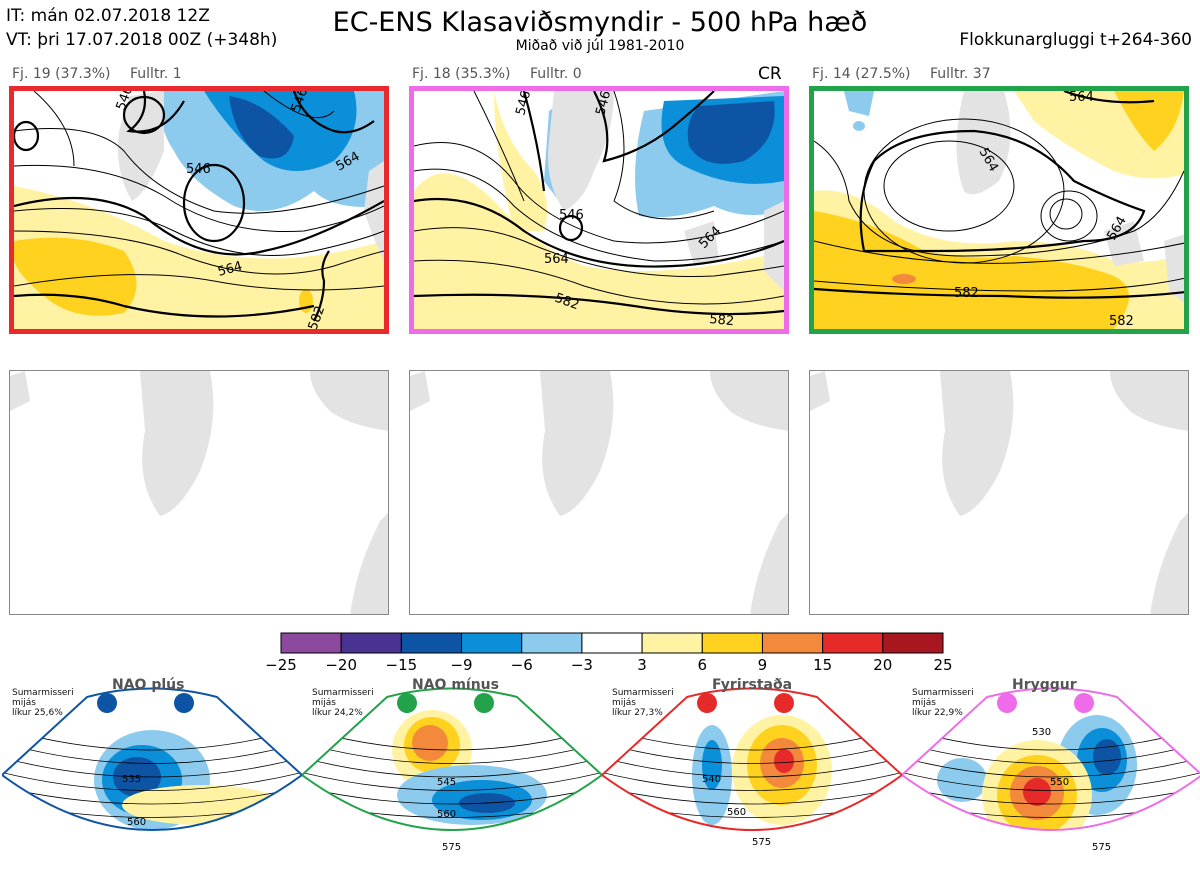 The width and height of the screenshot is (1200, 871). Describe the element at coordinates (337, 713) in the screenshot. I see `regime-note-line: líkur 24,2%` at that location.